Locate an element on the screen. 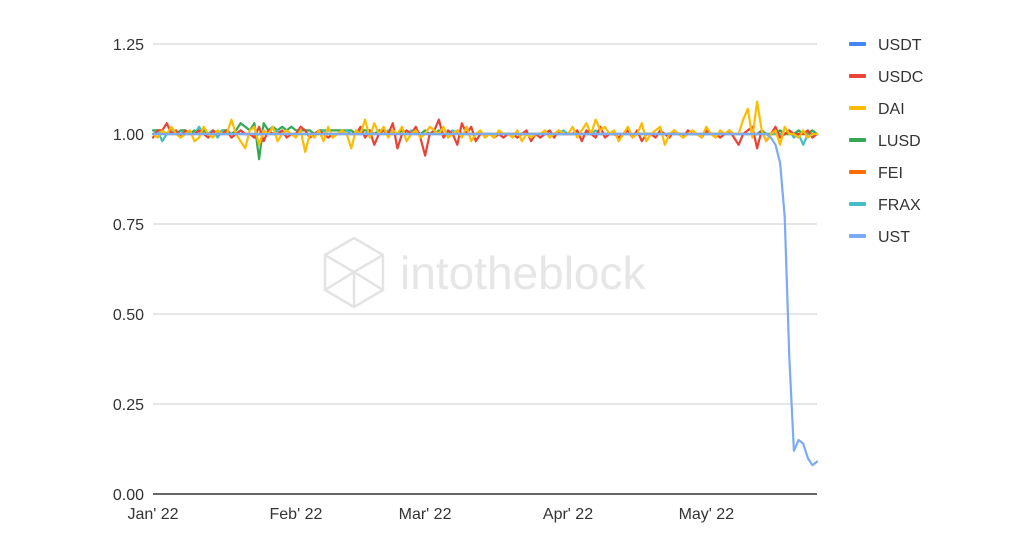  y-tick-label: 1.25 is located at coordinates (128, 45).